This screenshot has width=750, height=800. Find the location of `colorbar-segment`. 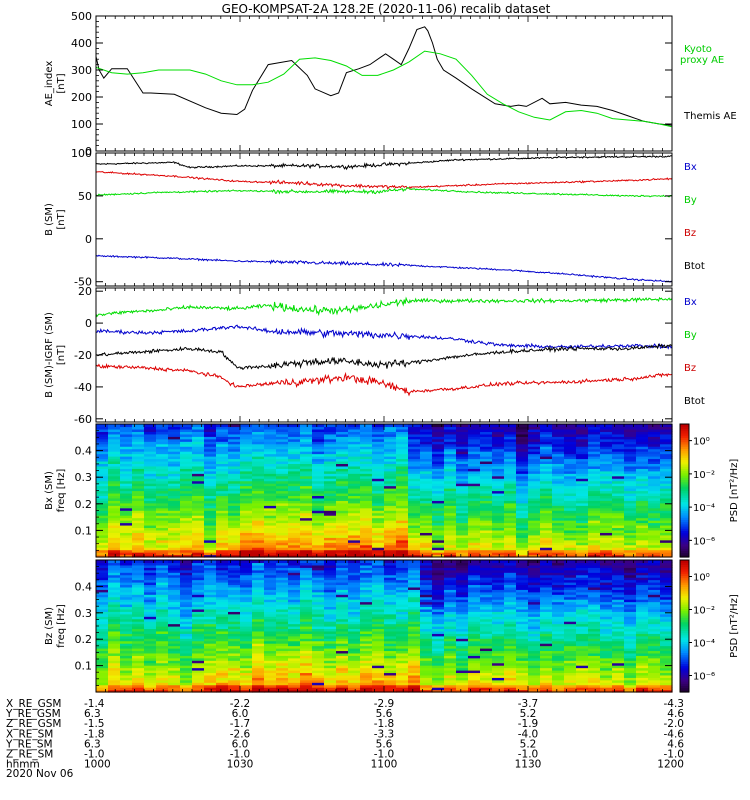

colorbar-segment is located at coordinates (684, 452).